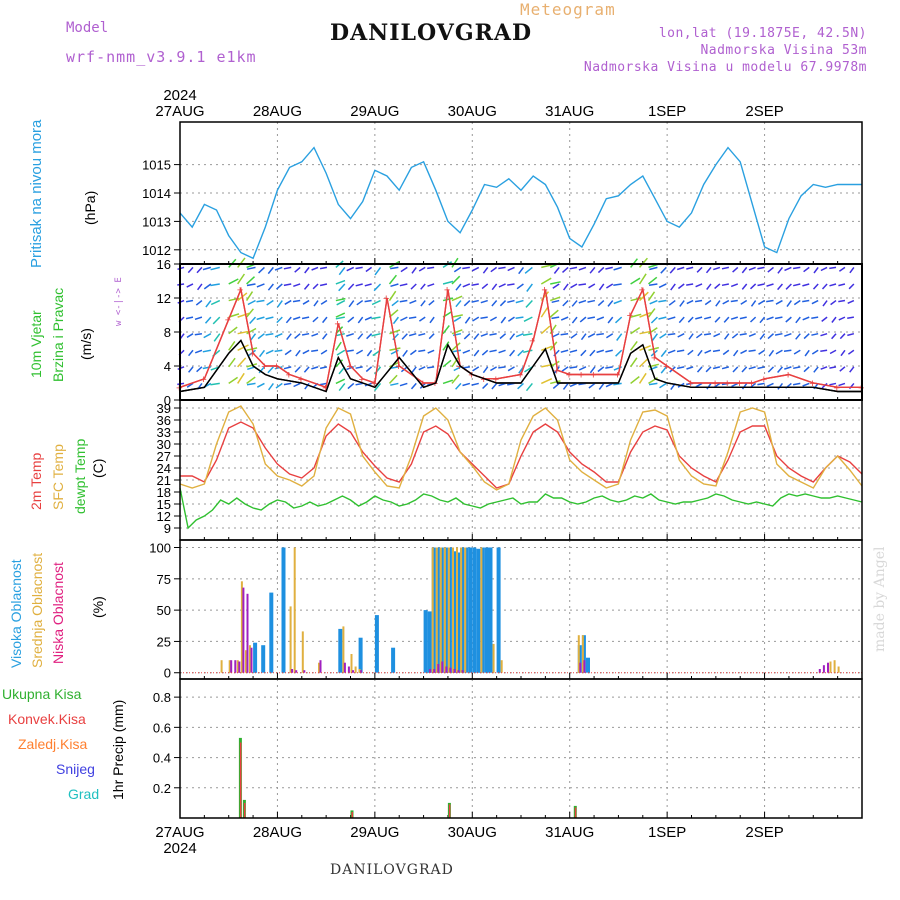  What do you see at coordinates (569, 832) in the screenshot?
I see `x-bottom-label: 31AUG` at bounding box center [569, 832].